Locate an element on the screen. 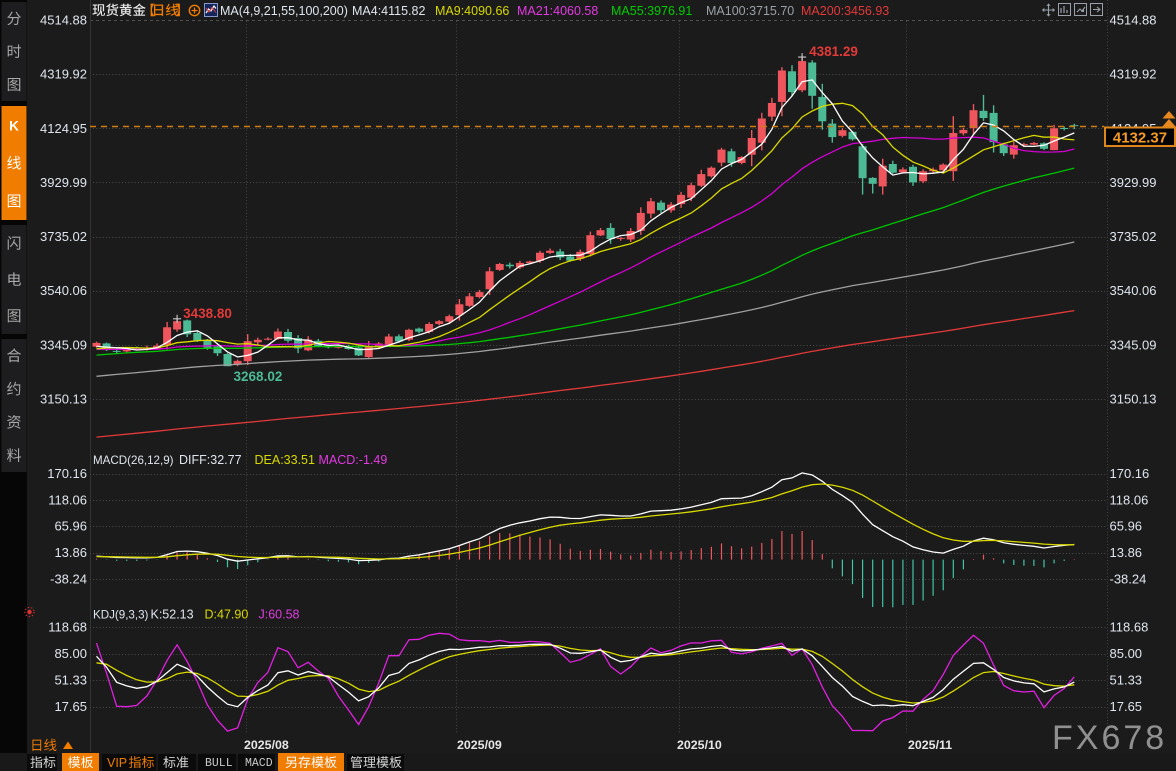 Image resolution: width=1176 pixels, height=771 pixels. svg-text: DEA:33.51 is located at coordinates (285, 460).